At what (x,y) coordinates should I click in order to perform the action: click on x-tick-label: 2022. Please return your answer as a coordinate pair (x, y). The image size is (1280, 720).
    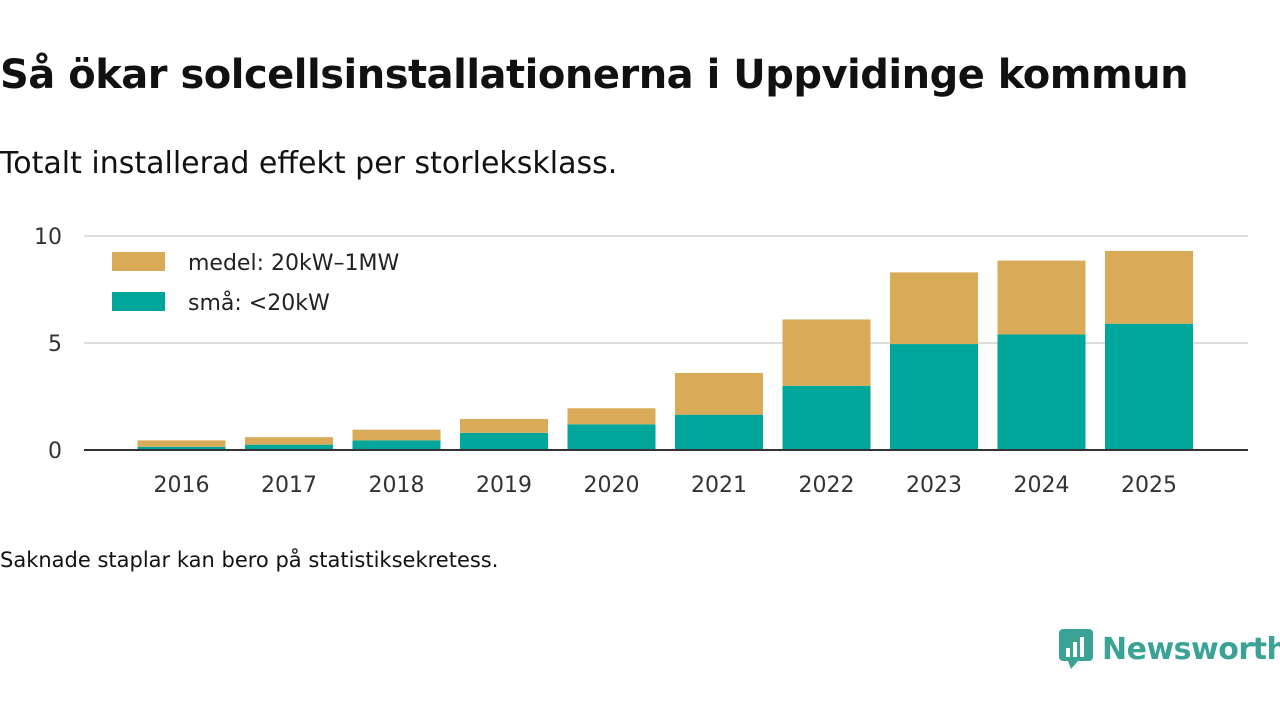
    Looking at the image, I should click on (827, 485).